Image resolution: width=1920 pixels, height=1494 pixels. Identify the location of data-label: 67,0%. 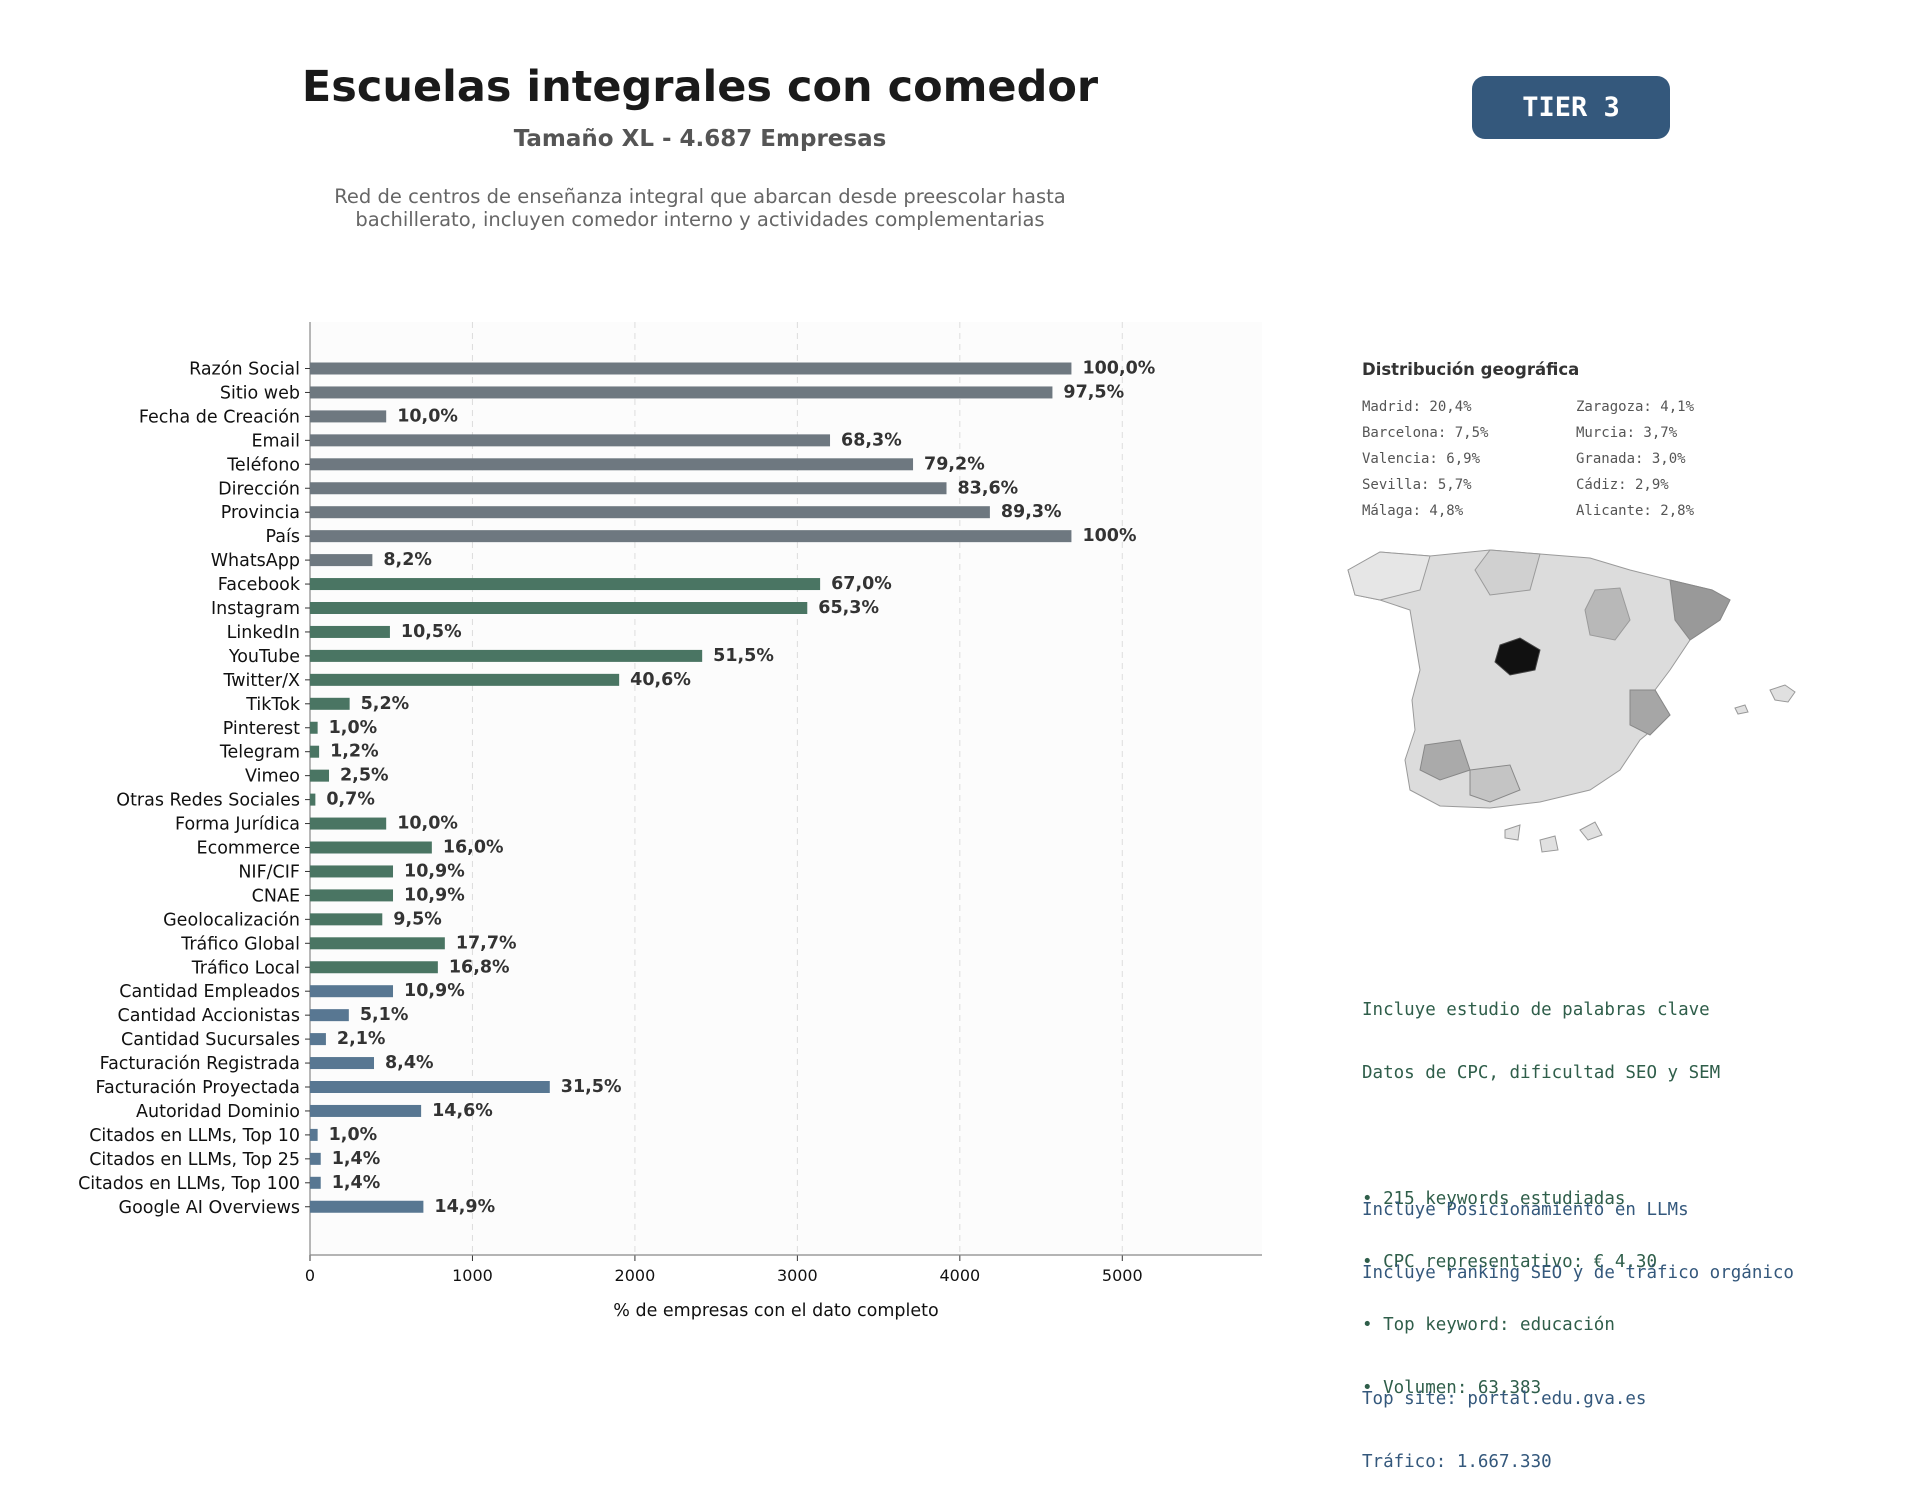
(861, 584).